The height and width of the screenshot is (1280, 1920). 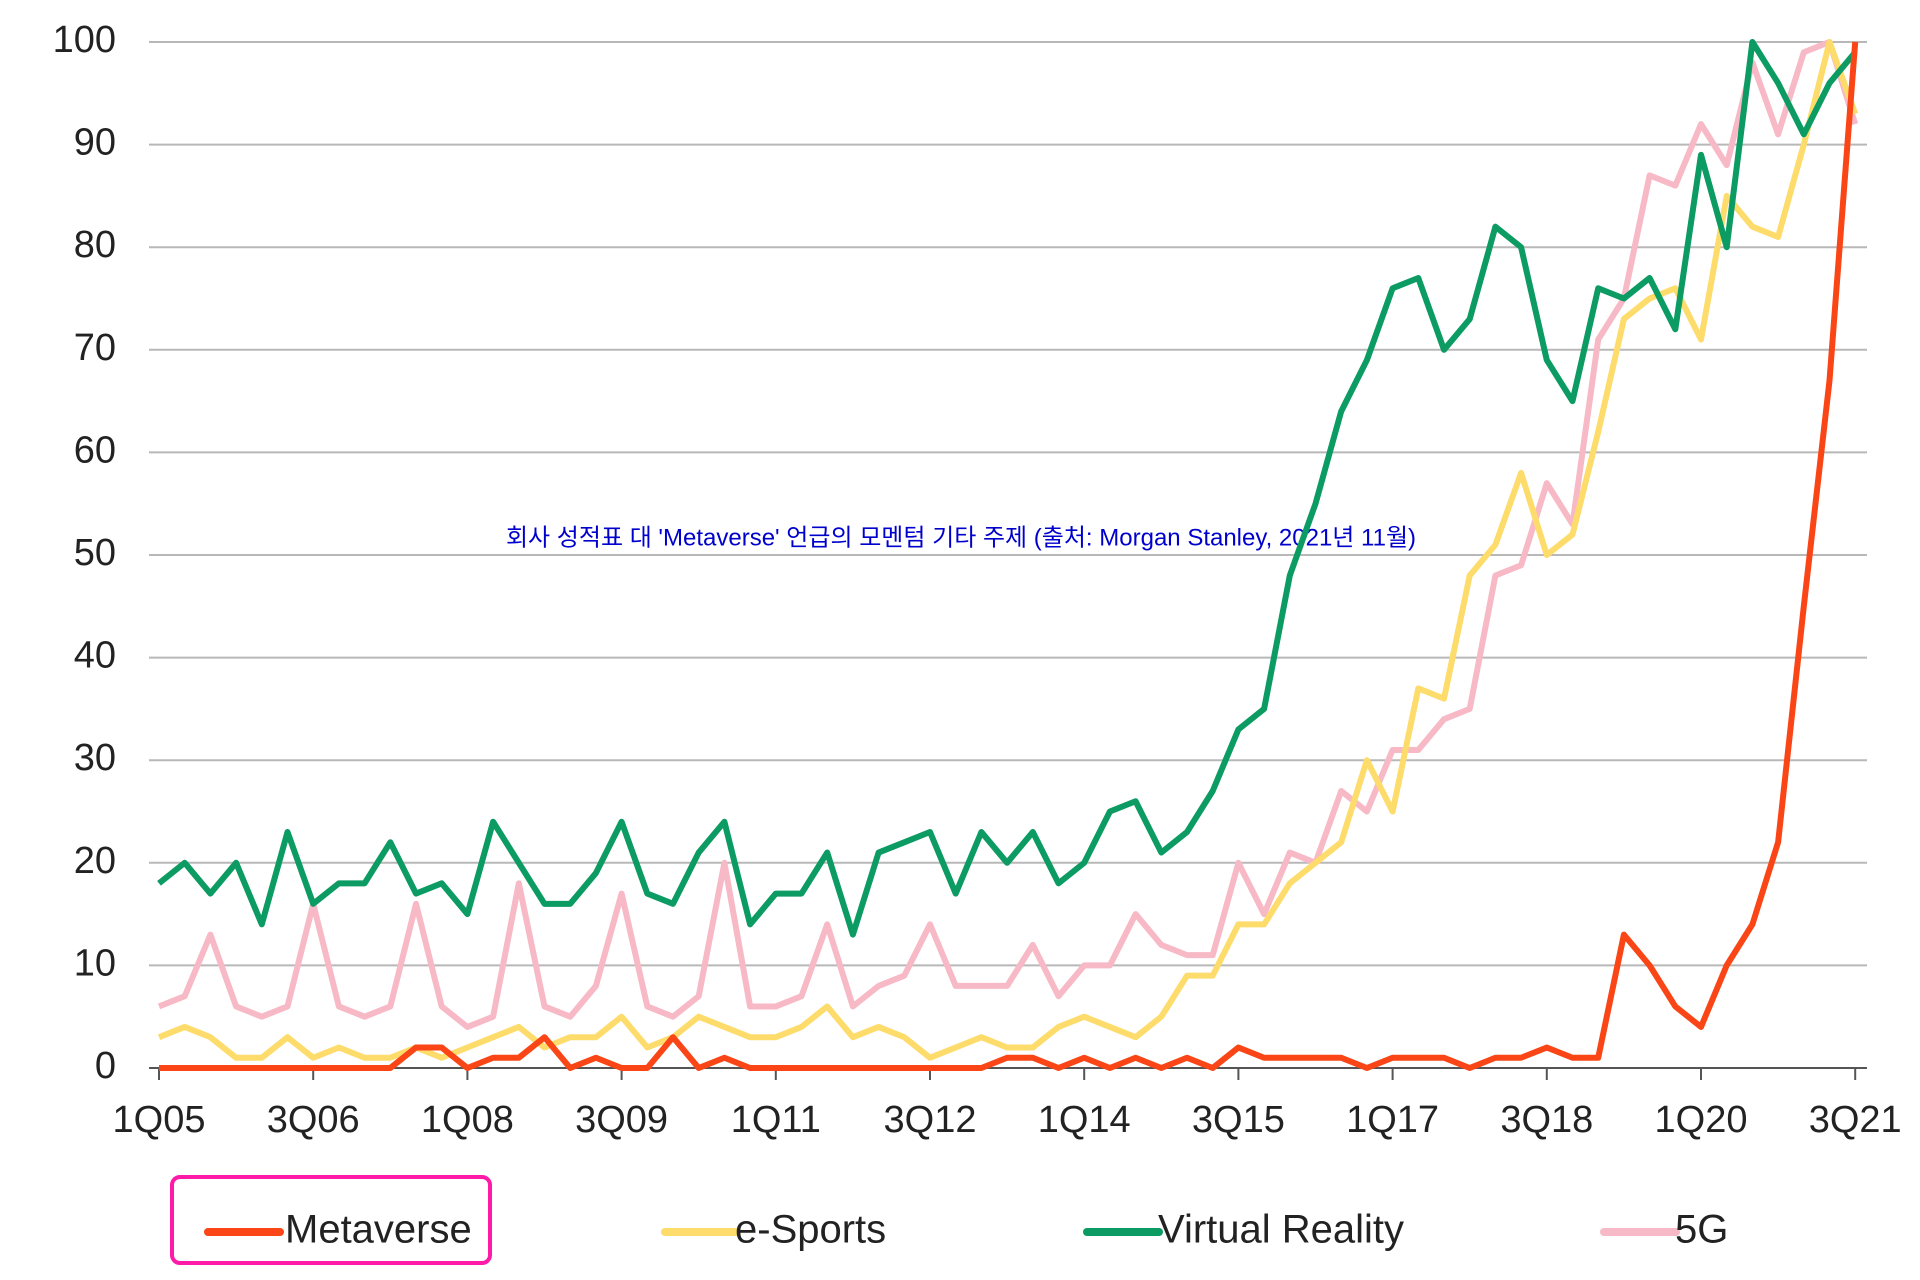 What do you see at coordinates (95, 656) in the screenshot?
I see `y-tick-label: 40` at bounding box center [95, 656].